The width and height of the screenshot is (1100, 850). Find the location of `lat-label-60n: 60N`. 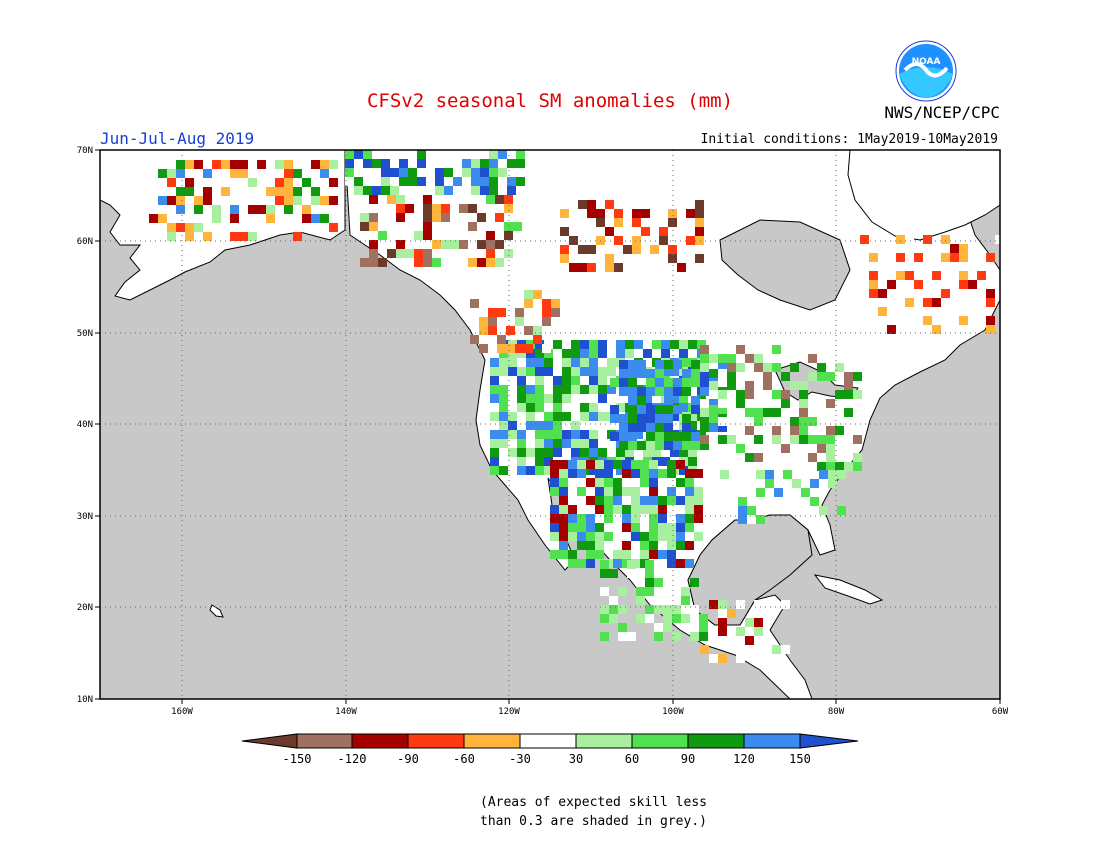

lat-label-60n: 60N is located at coordinates (85, 242).